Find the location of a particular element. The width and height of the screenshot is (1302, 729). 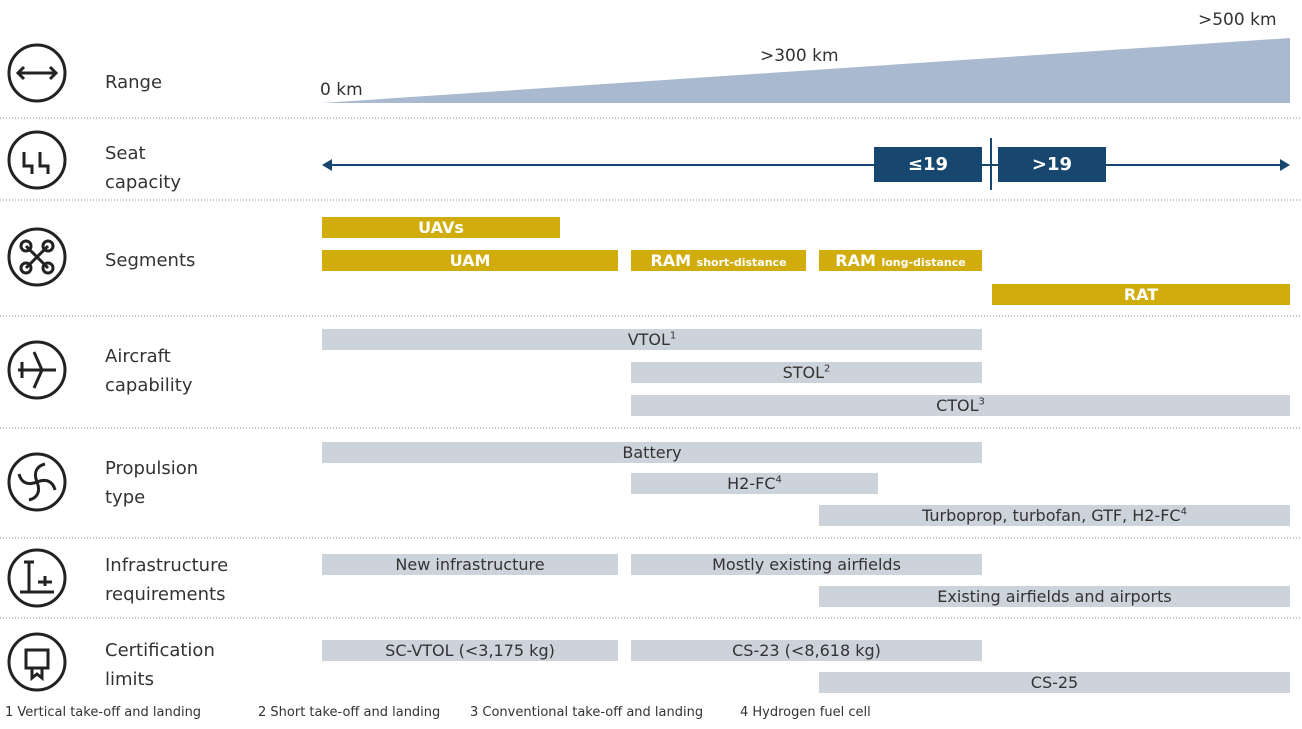

row-label: Segments is located at coordinates (150, 260).